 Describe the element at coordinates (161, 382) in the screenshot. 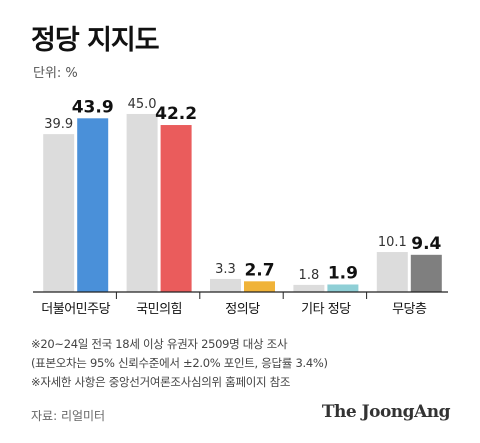

I see `reference-note: ※자세한 사항은 중앙선거여론조사심의위 홈페이지 참조` at that location.